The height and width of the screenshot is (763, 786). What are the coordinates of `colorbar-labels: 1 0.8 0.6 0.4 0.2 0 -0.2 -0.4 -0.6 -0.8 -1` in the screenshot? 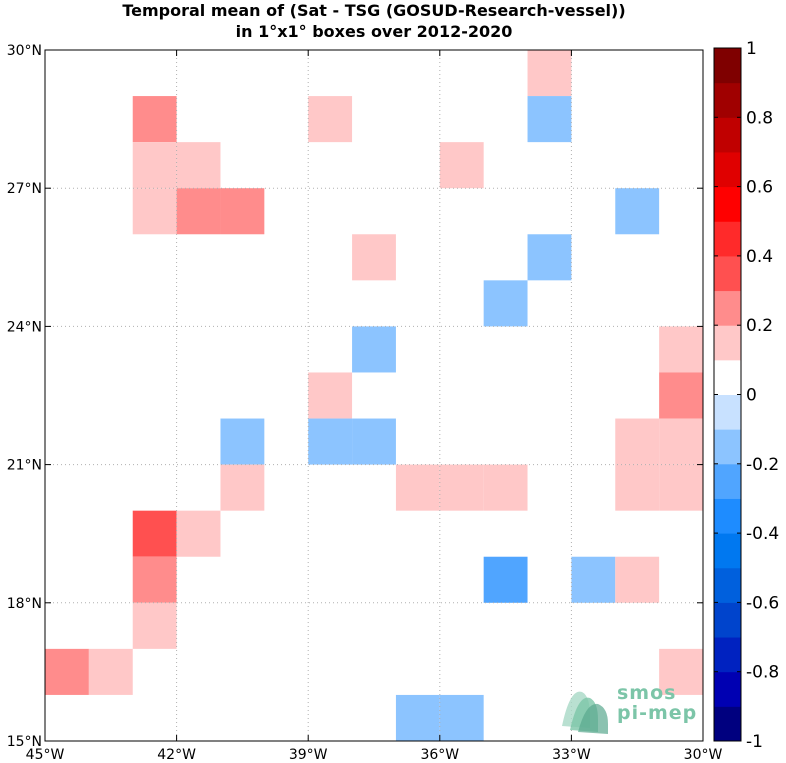 It's located at (762, 395).